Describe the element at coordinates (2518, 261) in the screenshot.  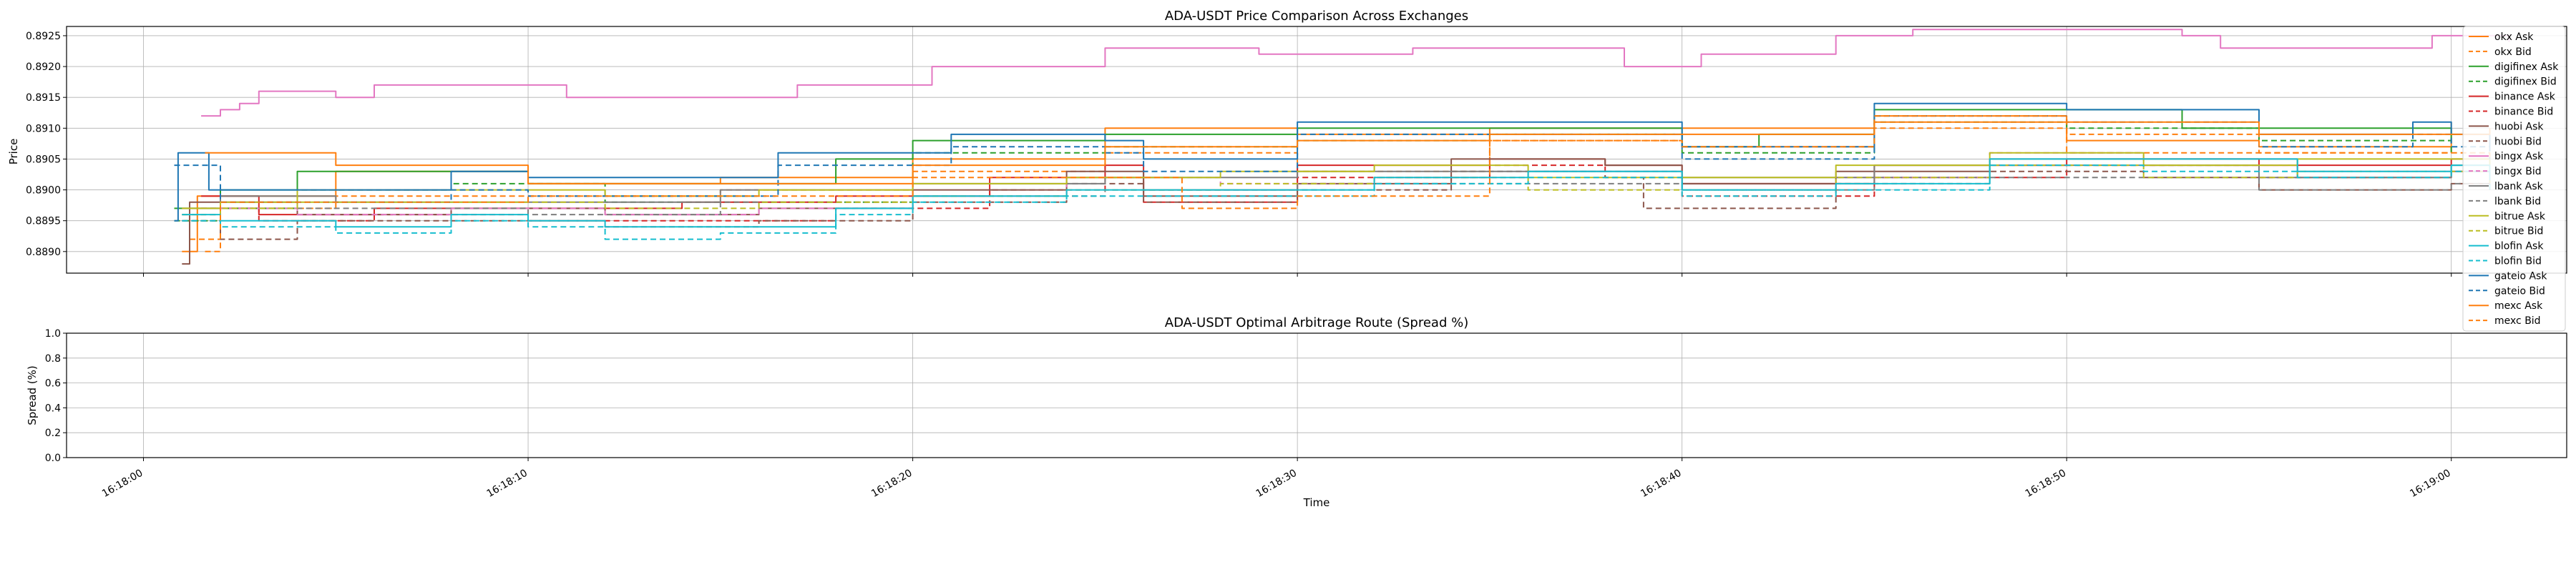
I see `legend-label: blofin Bid` at that location.